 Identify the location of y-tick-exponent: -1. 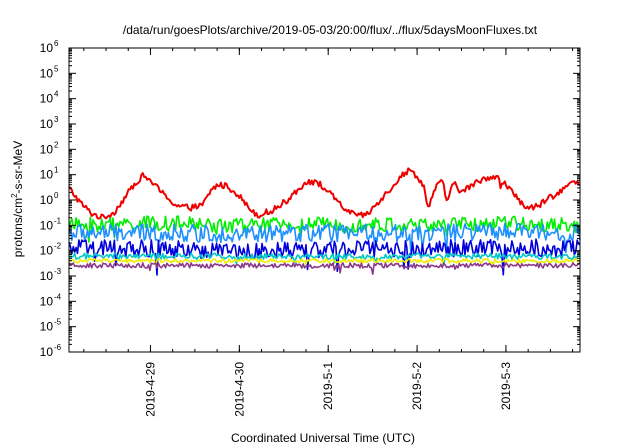
(58, 220).